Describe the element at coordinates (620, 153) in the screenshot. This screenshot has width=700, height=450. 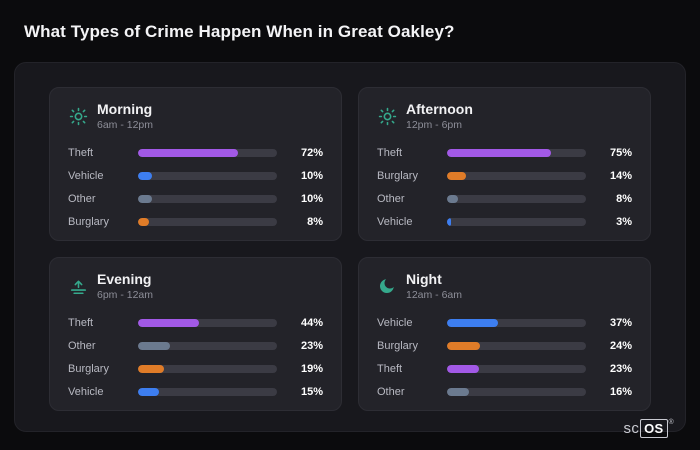
I see `value-label: 75%` at that location.